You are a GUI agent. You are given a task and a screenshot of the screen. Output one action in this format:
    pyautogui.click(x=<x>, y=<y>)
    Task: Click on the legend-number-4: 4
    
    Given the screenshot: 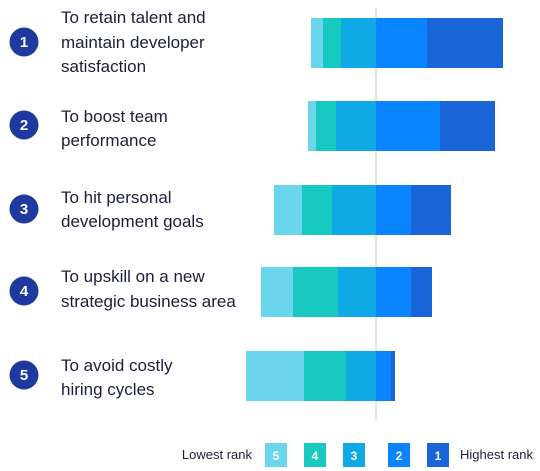 What is the action you would take?
    pyautogui.click(x=315, y=456)
    